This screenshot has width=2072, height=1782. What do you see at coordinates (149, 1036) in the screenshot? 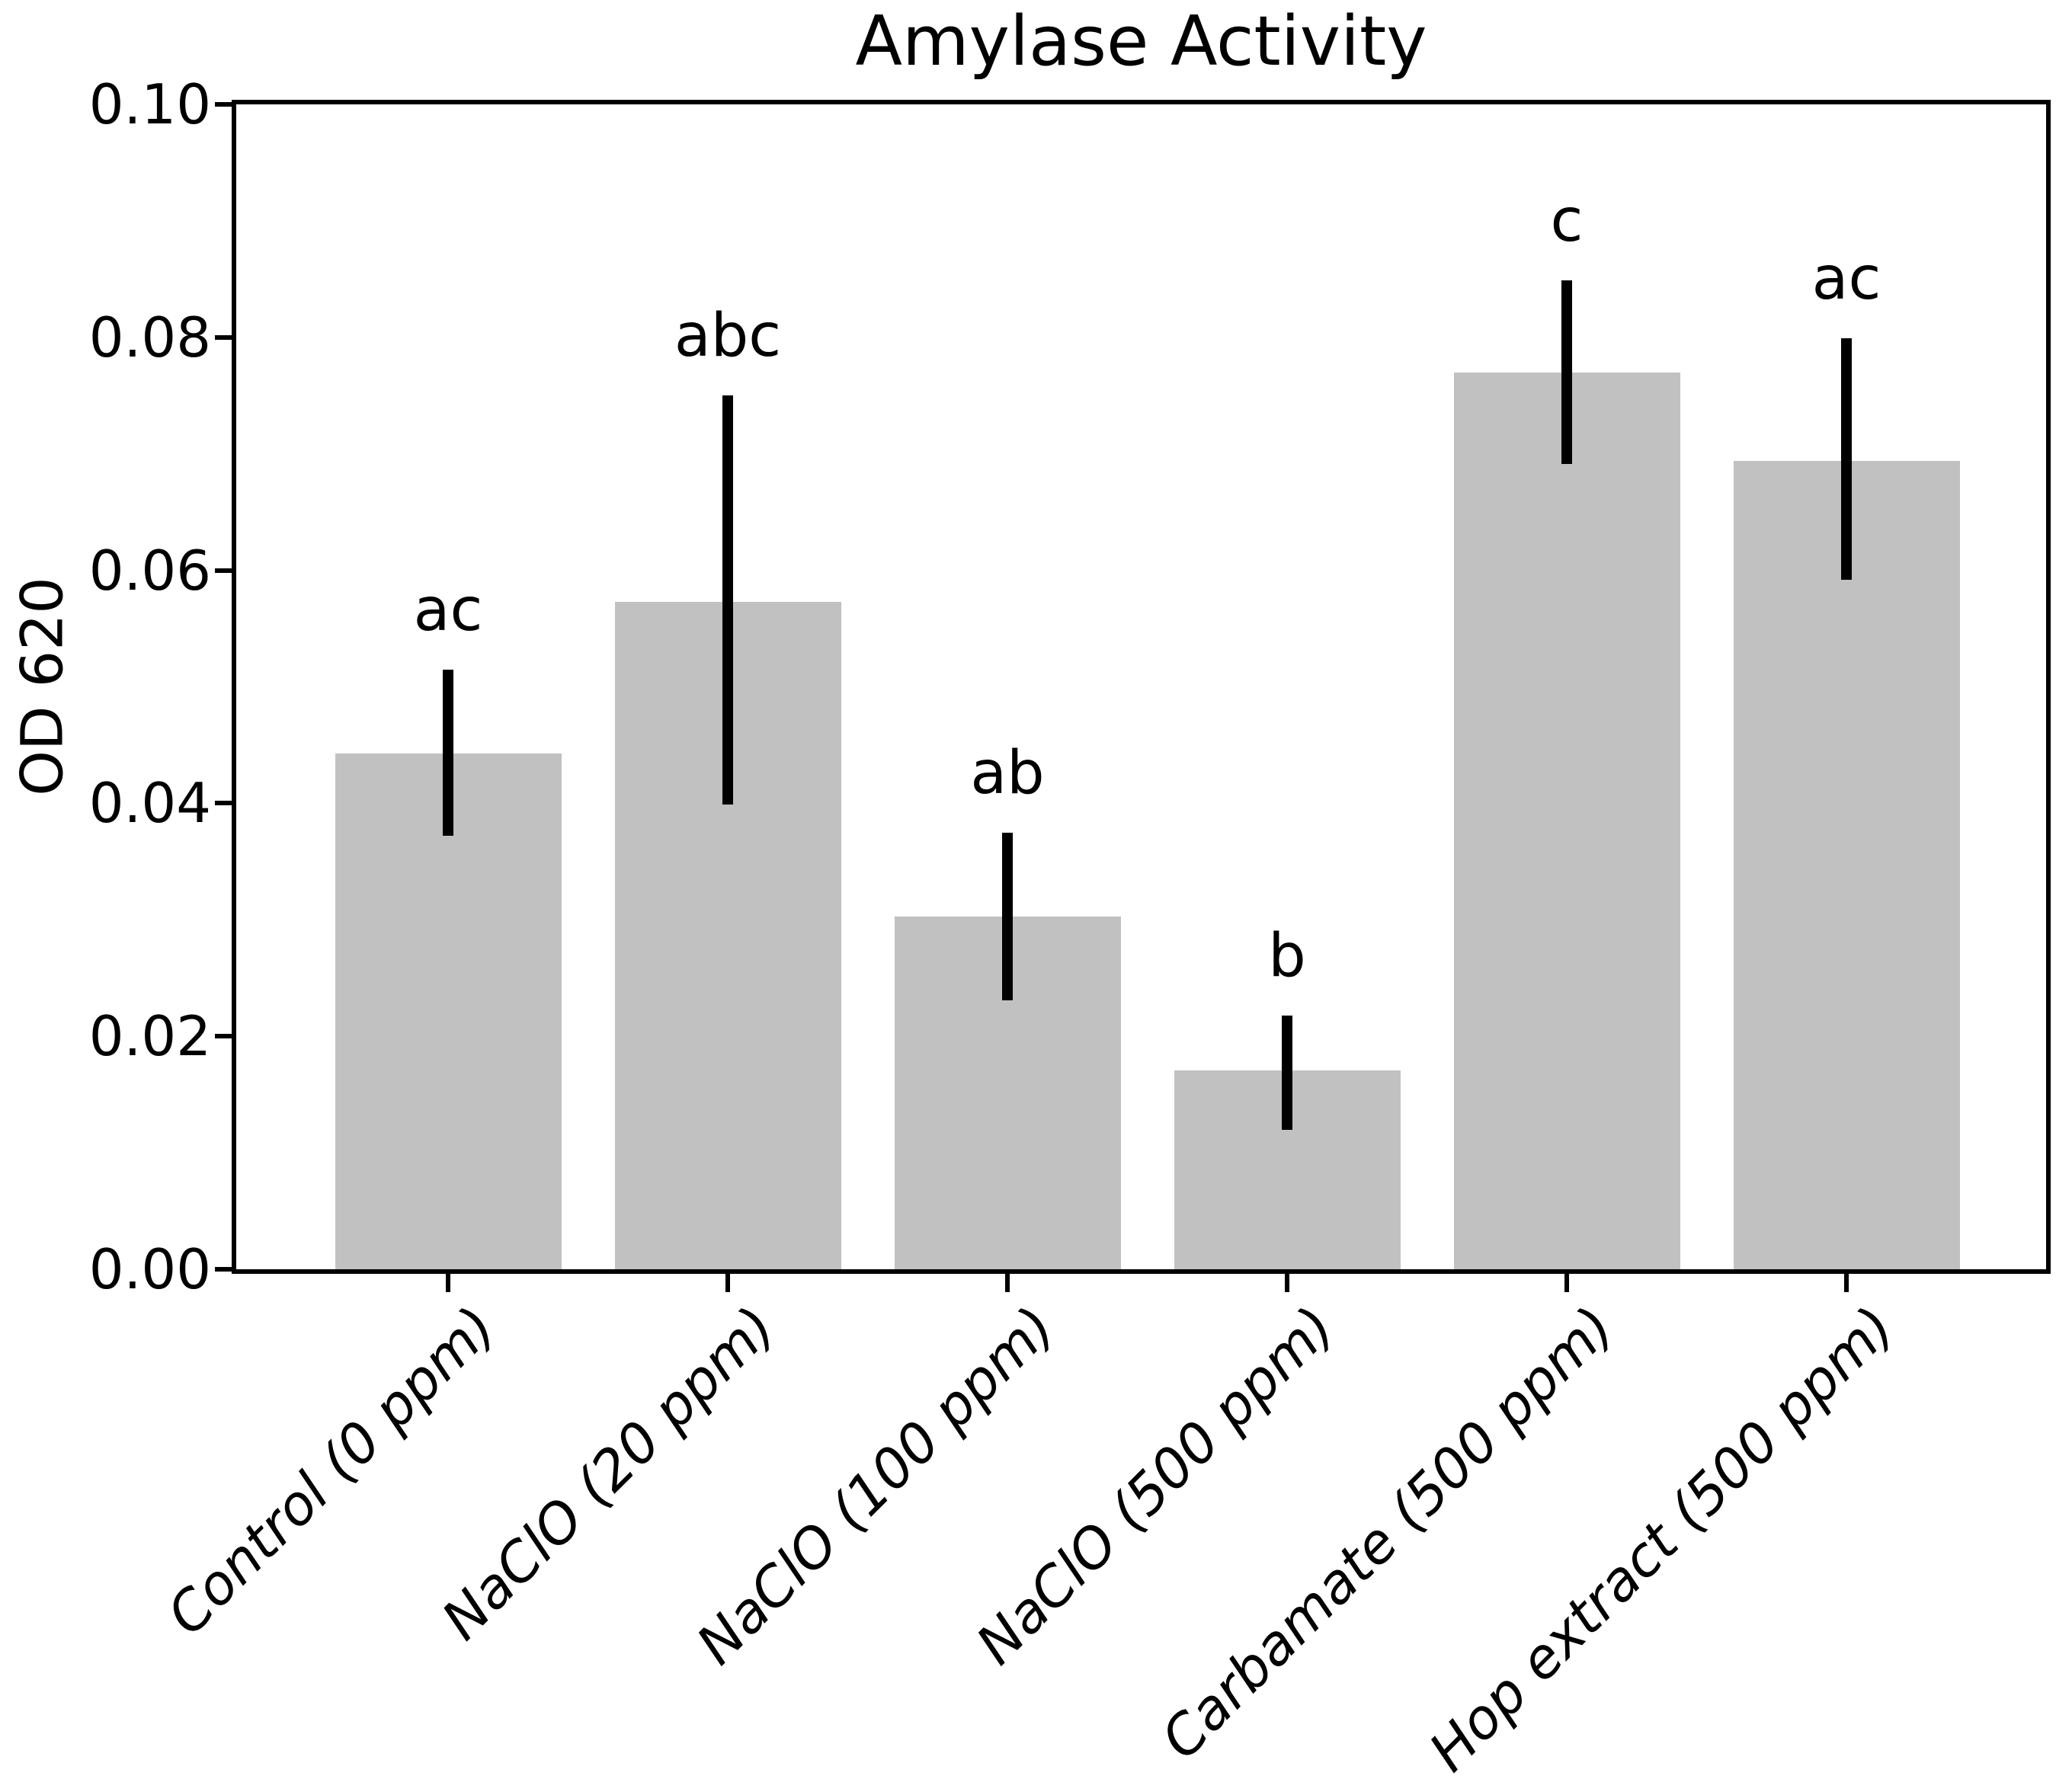
I see `y-tick-label: 0.02` at bounding box center [149, 1036].